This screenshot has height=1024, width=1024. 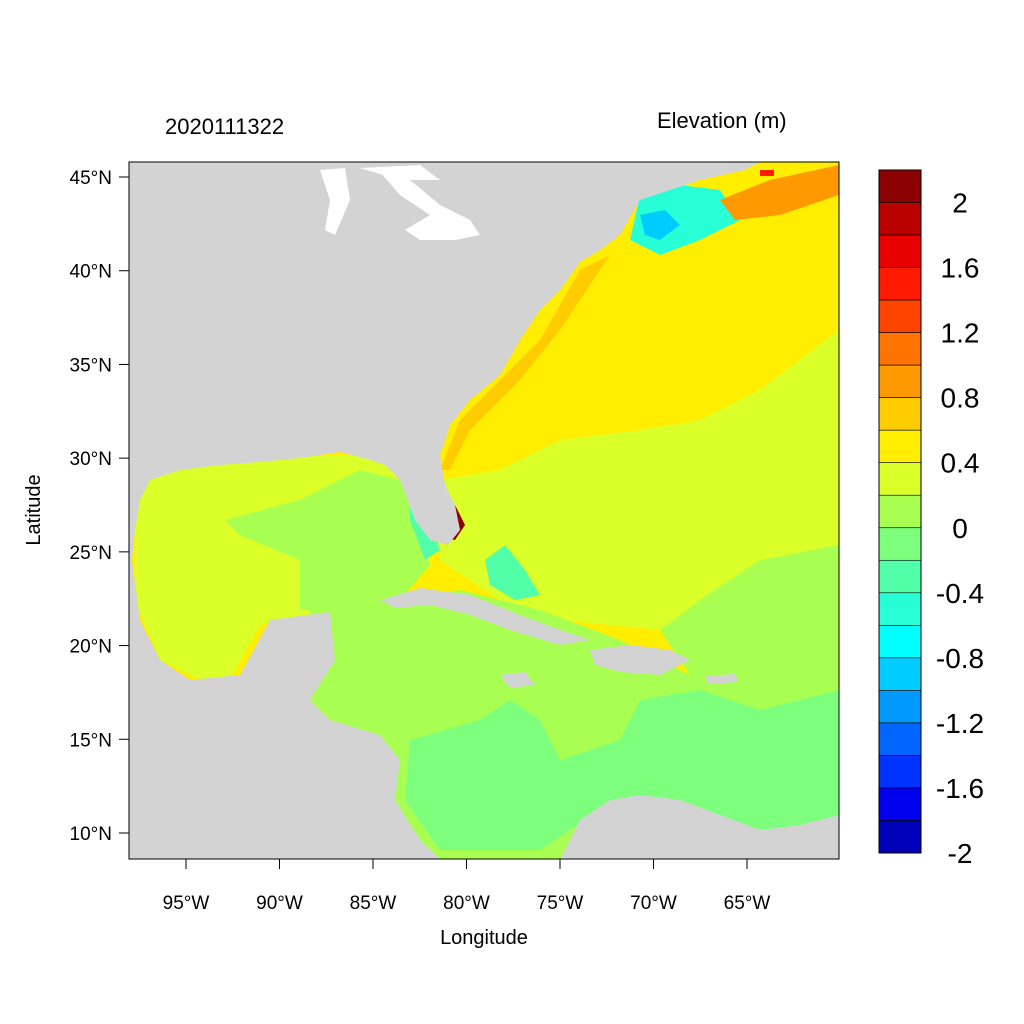 I want to click on surge-patch-north, so click(x=767, y=173).